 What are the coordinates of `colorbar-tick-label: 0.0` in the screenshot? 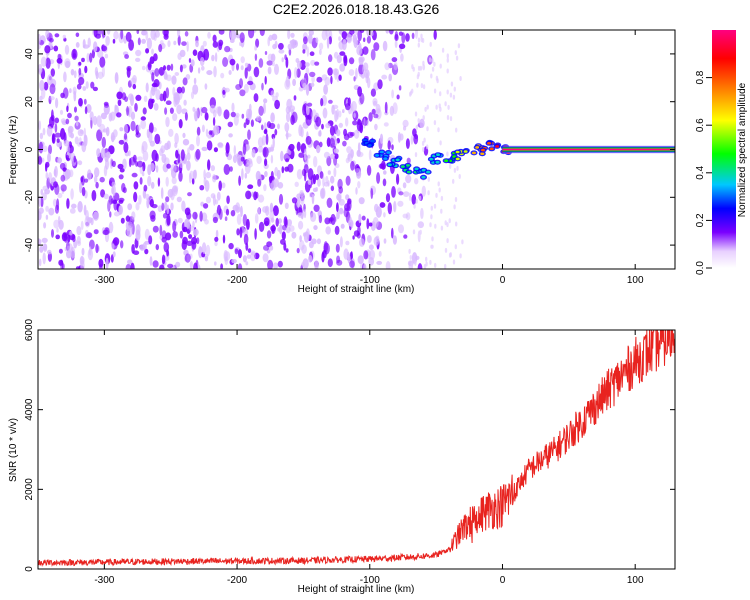 It's located at (700, 268).